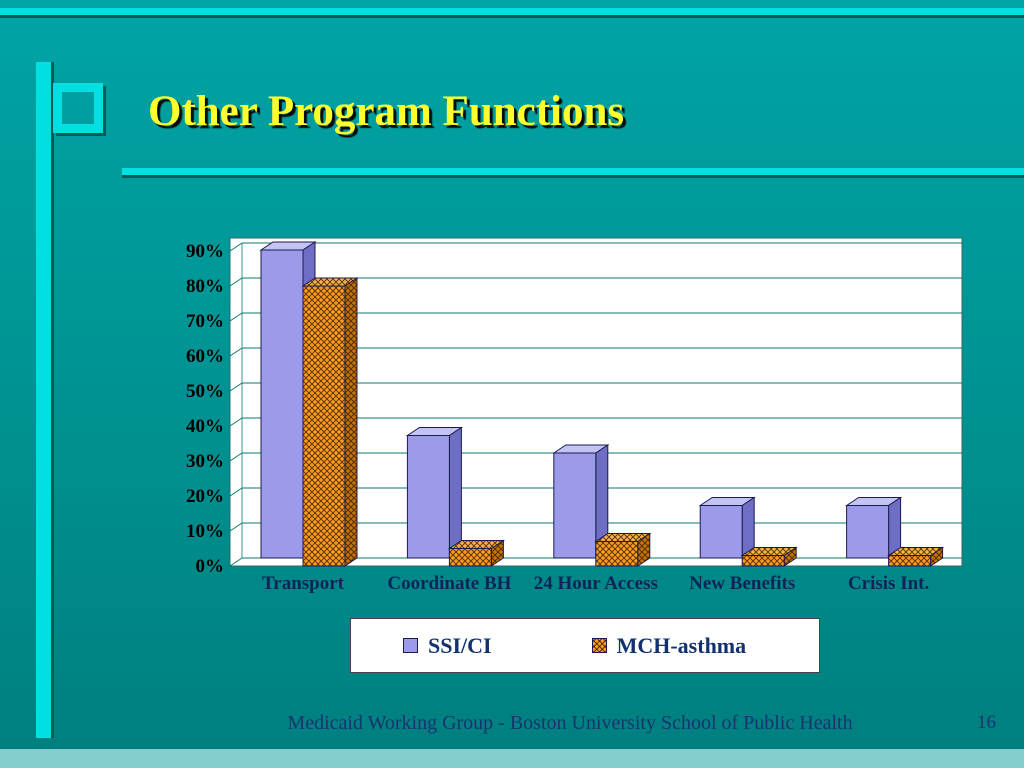 The width and height of the screenshot is (1024, 768). I want to click on bar-MCH-asthma-Coordinate BH, so click(476, 553).